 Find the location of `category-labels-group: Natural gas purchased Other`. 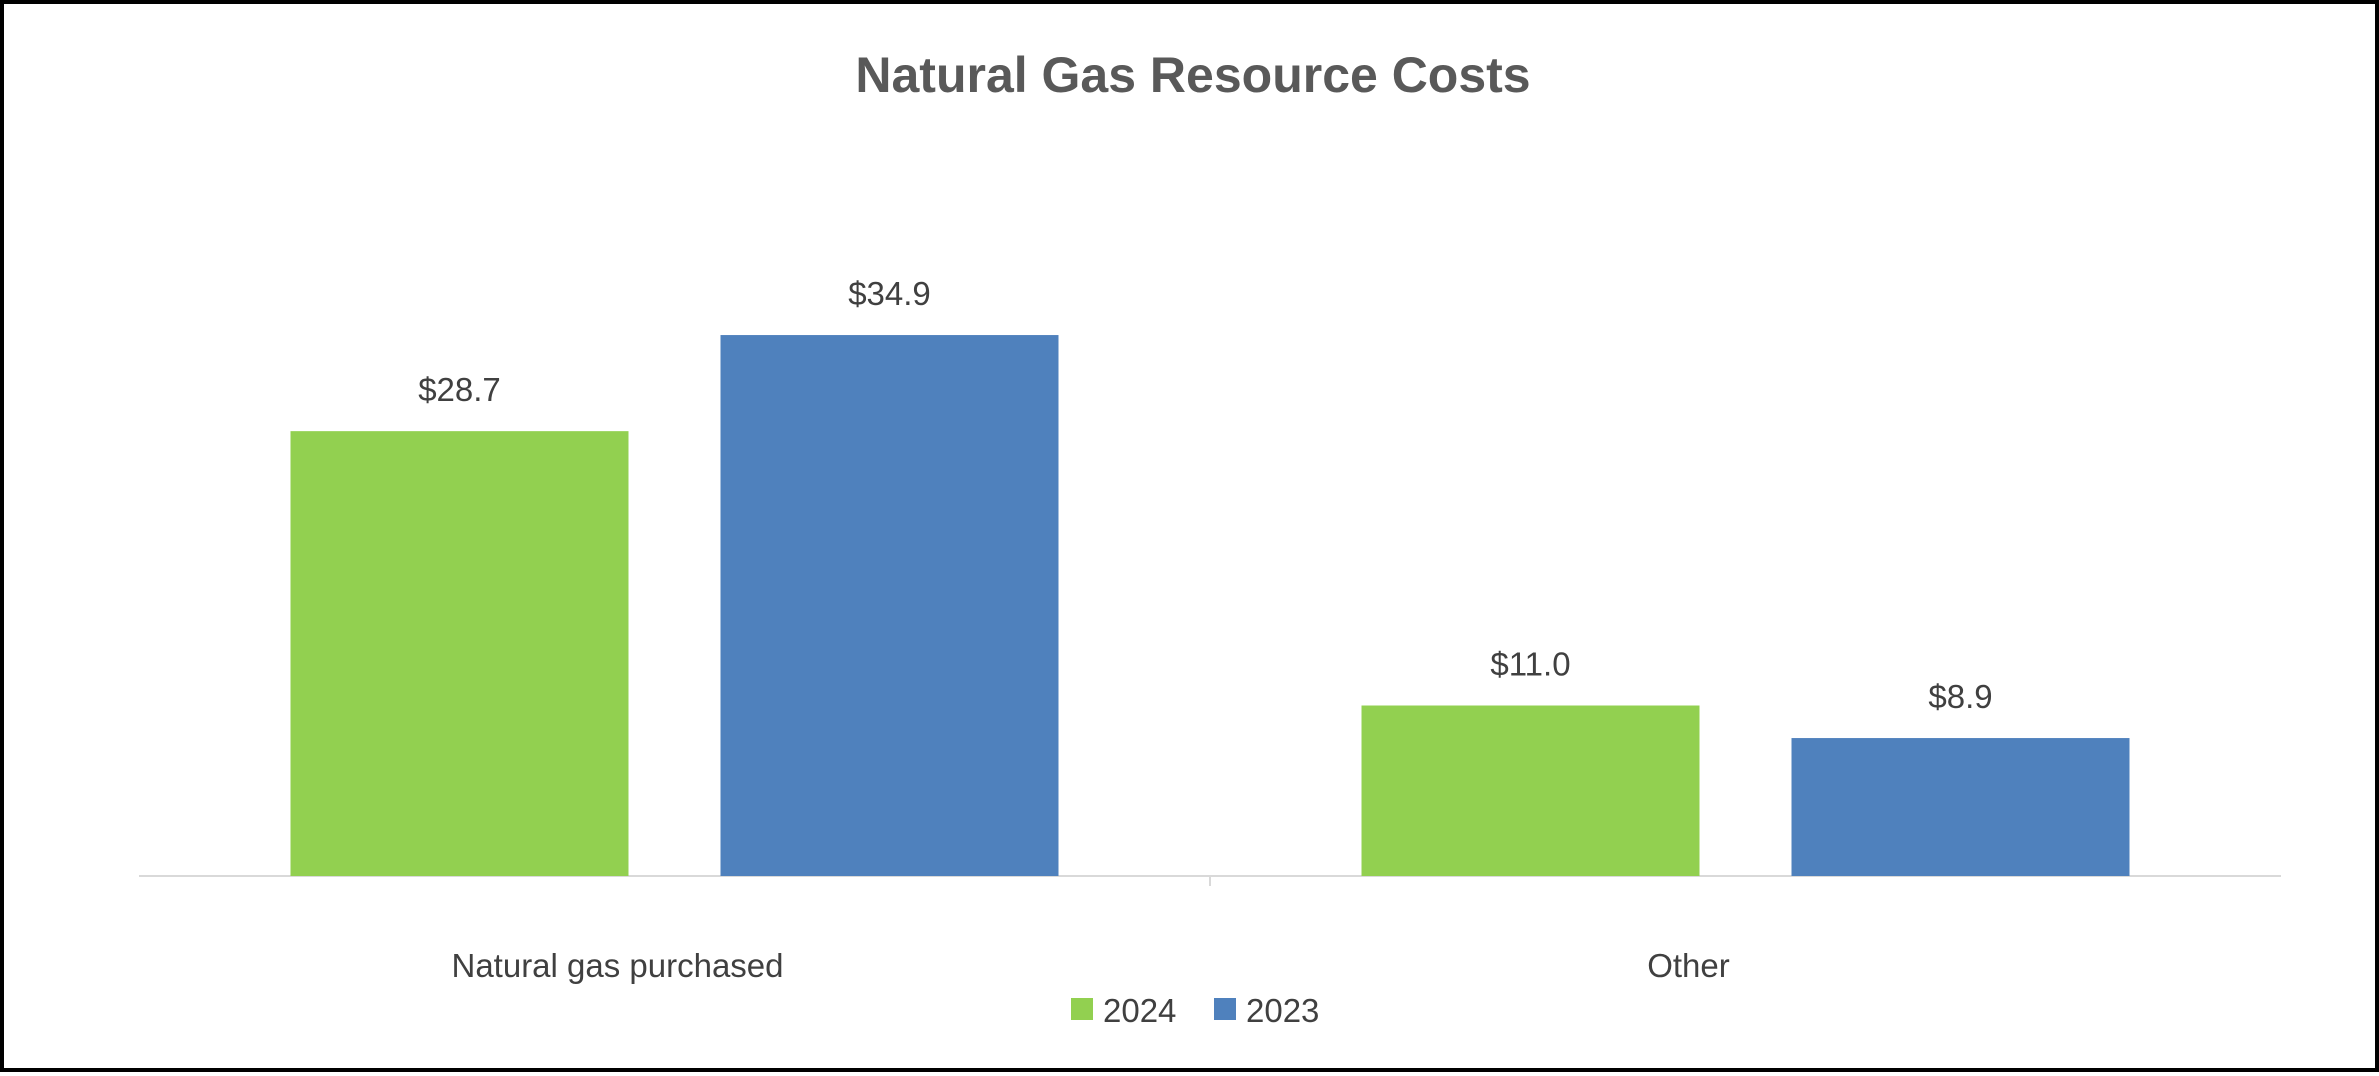

category-labels-group: Natural gas purchased Other is located at coordinates (1090, 965).